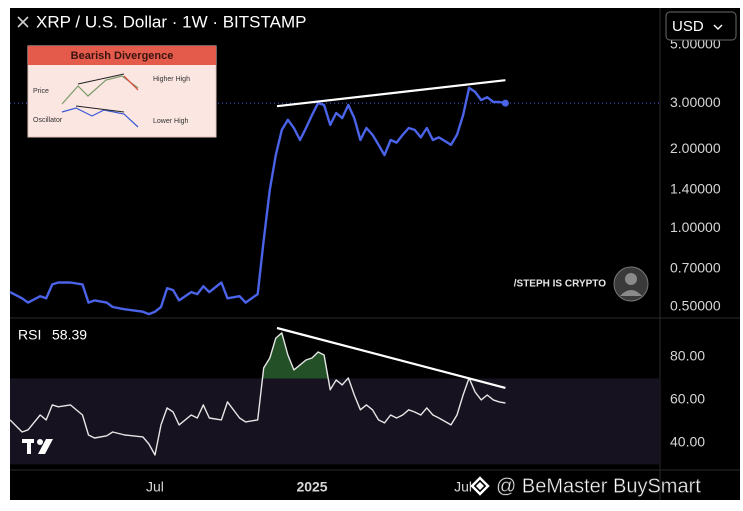 This screenshot has width=743, height=511. I want to click on y-tick-label: 80.00, so click(687, 356).